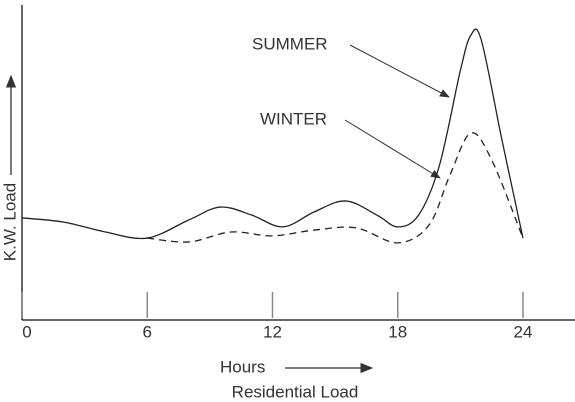  I want to click on x-tick-label: 24, so click(523, 331).